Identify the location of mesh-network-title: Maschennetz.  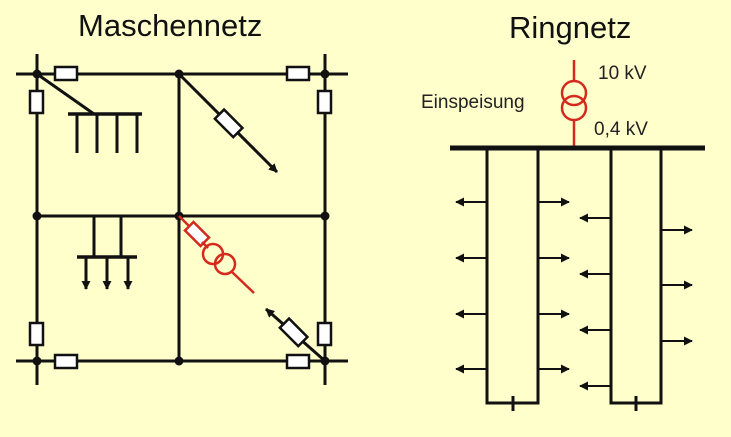
(170, 25).